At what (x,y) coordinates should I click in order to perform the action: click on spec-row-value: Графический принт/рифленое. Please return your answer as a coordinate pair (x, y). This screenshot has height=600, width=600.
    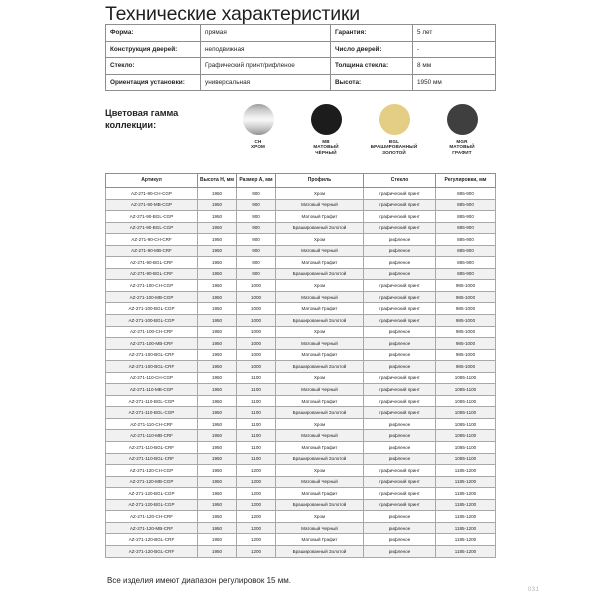
    Looking at the image, I should click on (265, 66).